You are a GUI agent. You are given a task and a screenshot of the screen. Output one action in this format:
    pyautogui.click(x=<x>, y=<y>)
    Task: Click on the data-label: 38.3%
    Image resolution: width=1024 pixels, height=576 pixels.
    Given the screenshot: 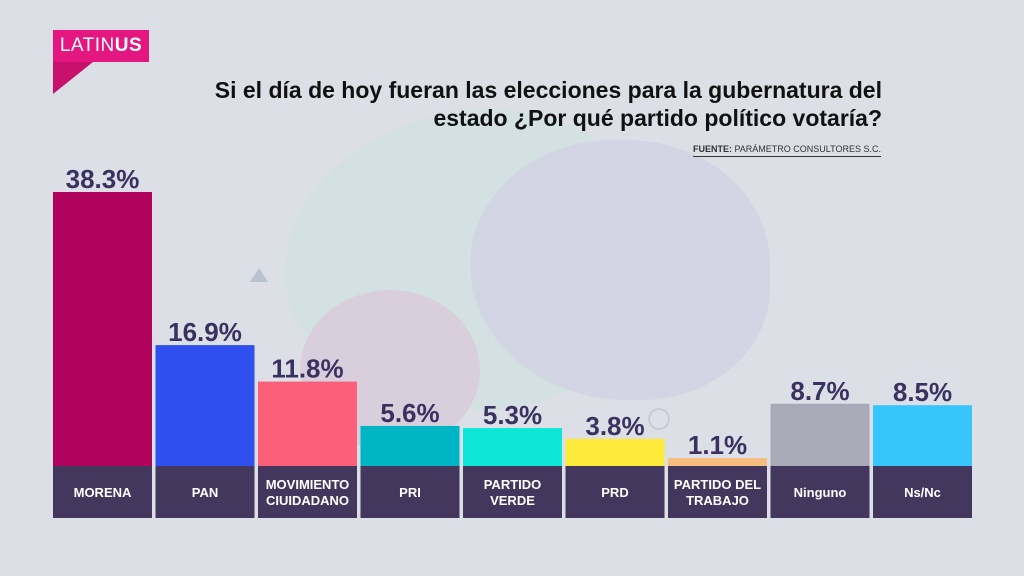 What is the action you would take?
    pyautogui.click(x=103, y=179)
    